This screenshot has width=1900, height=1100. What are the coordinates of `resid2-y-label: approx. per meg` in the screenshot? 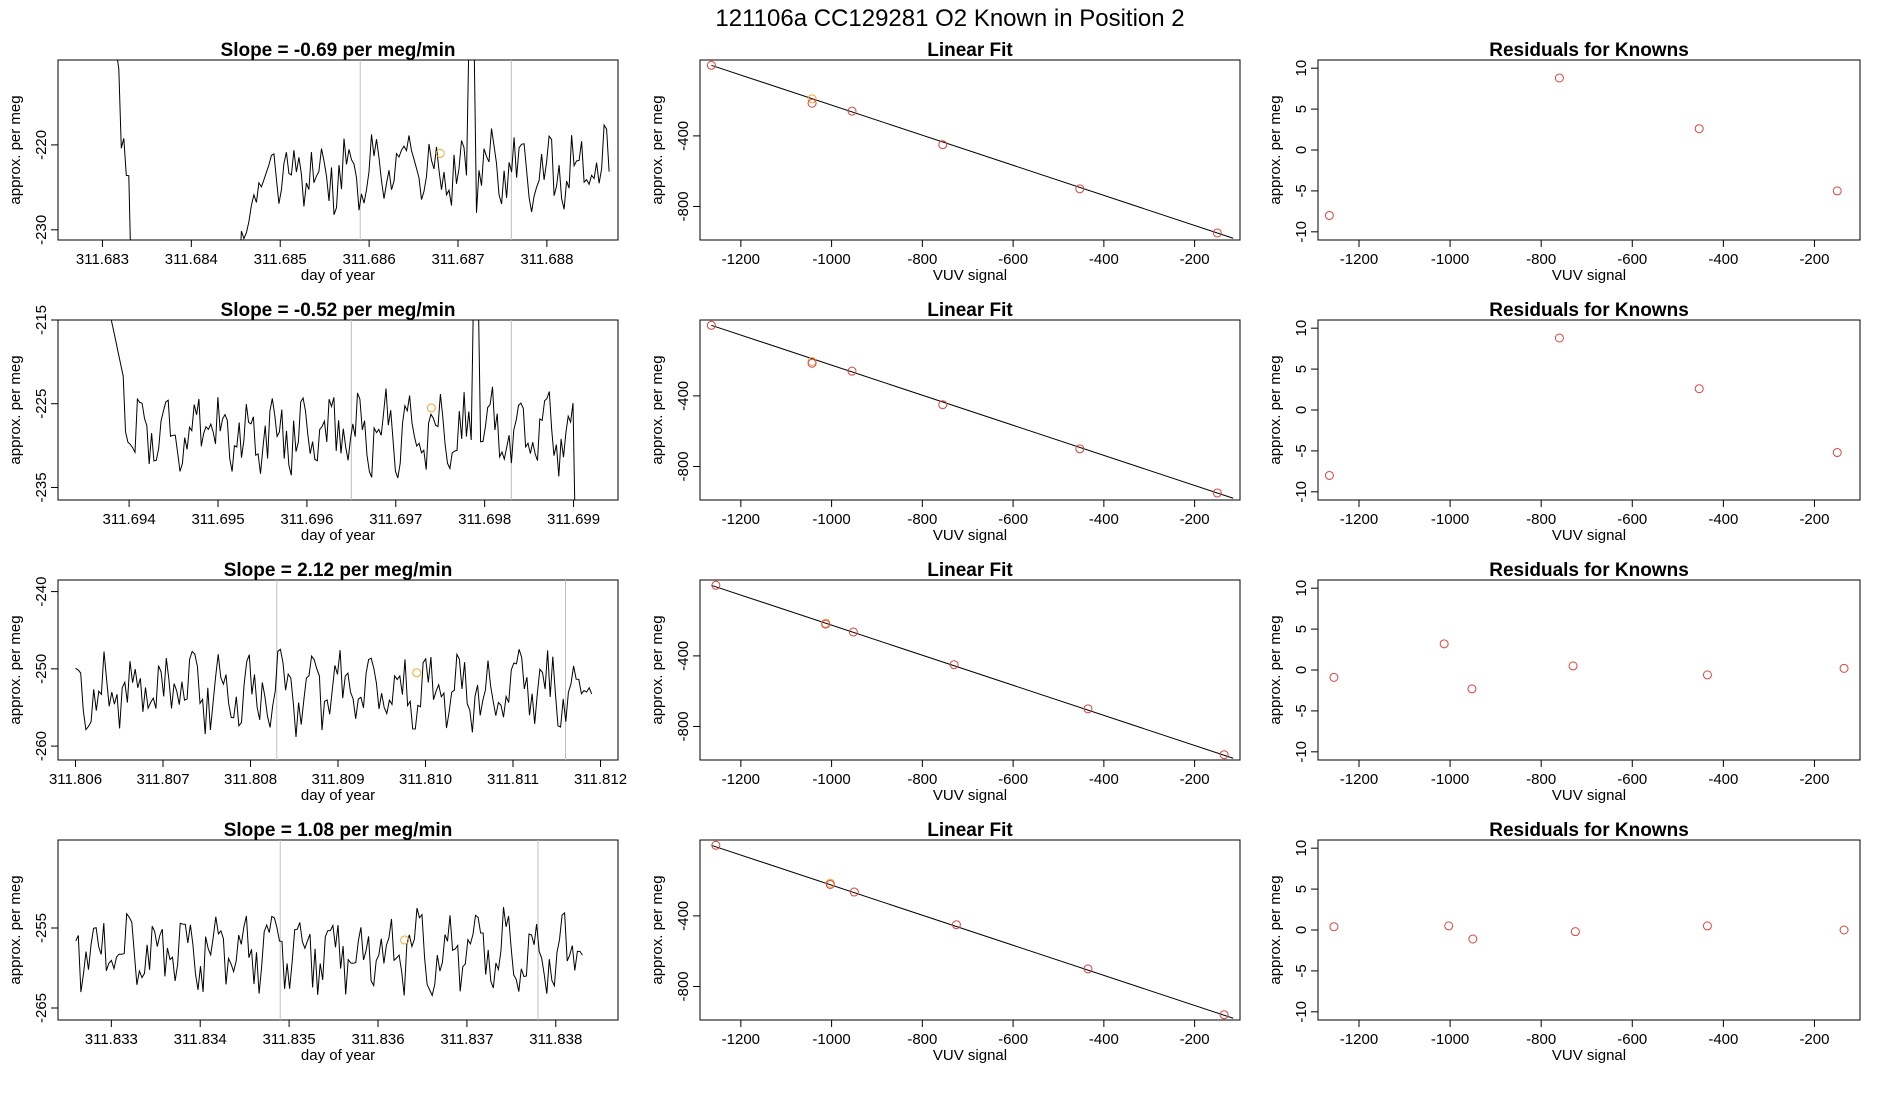 It's located at (1275, 409).